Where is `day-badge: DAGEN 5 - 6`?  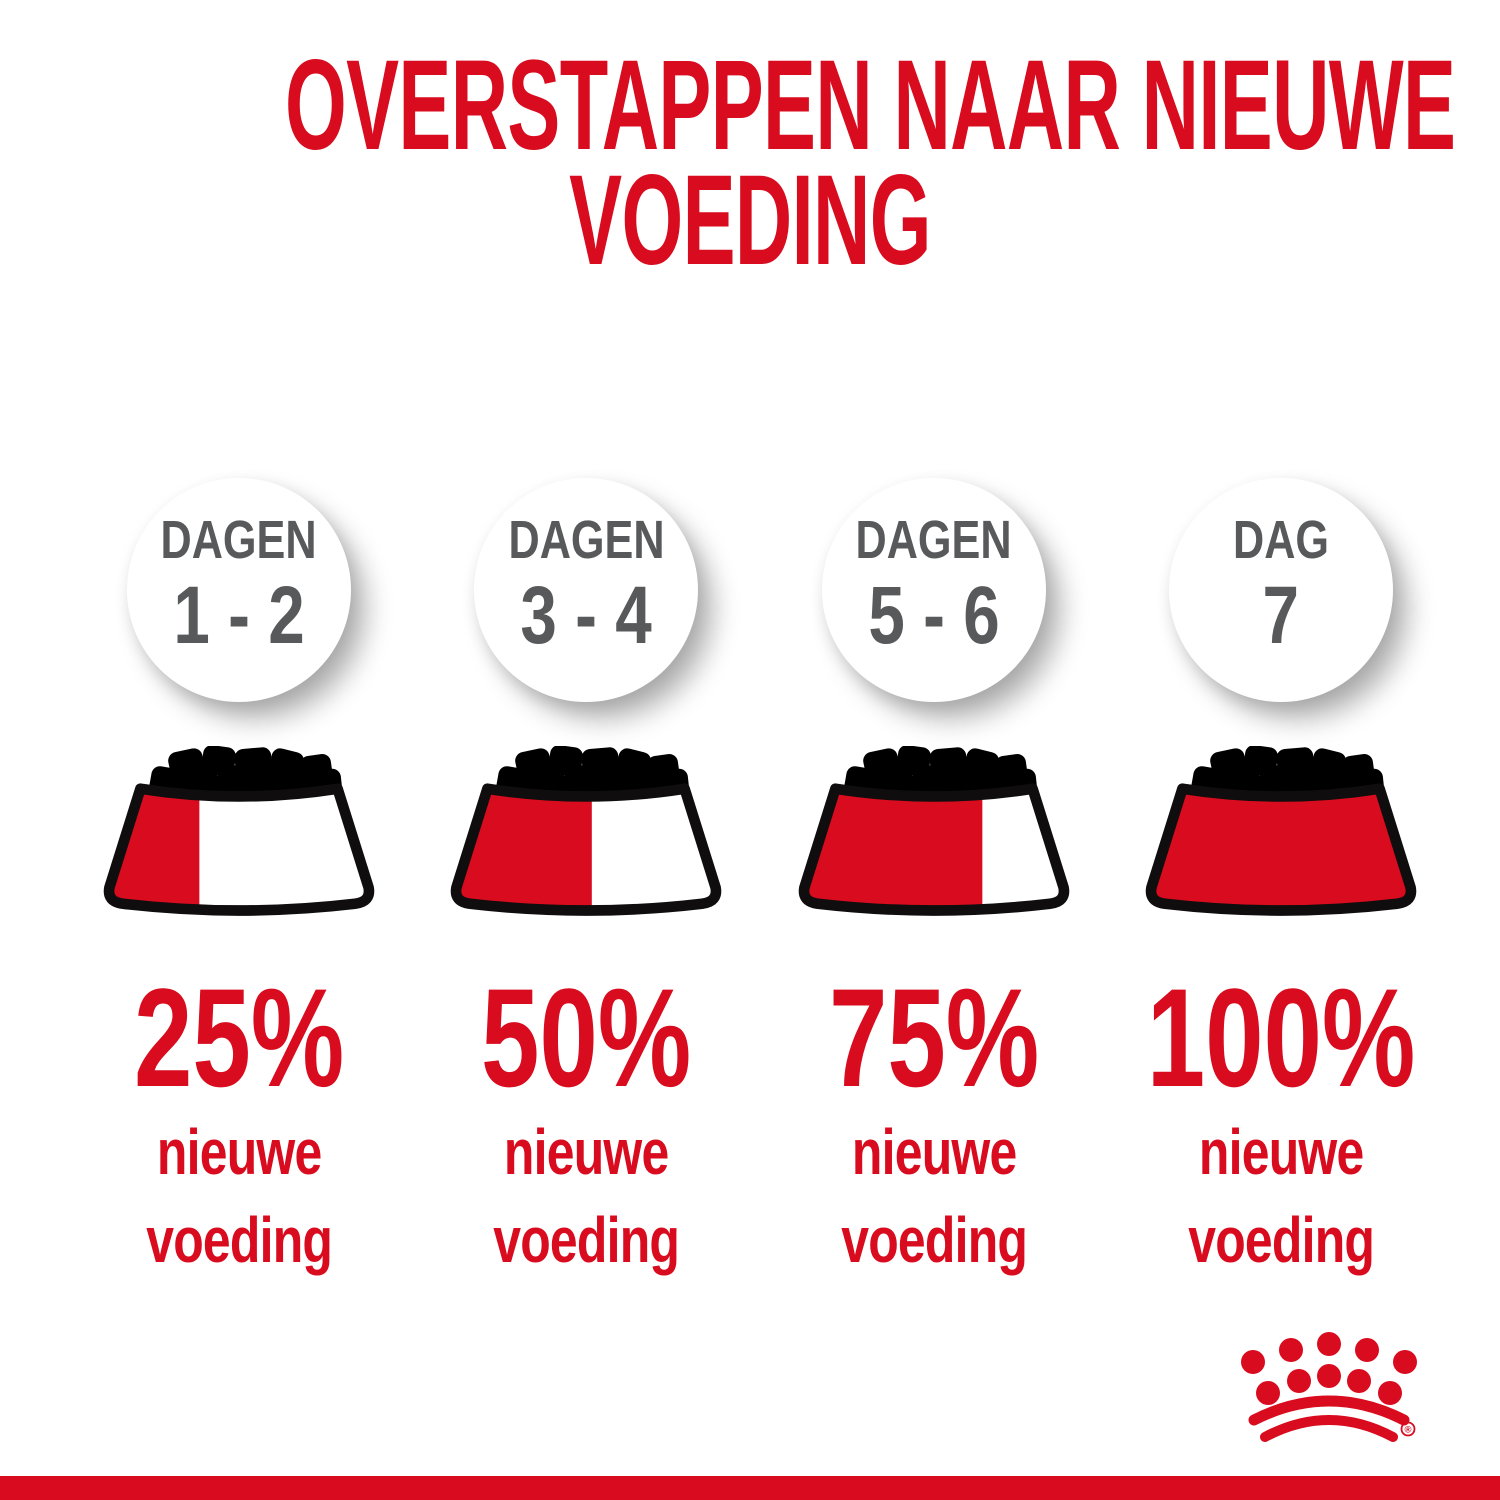 day-badge: DAGEN 5 - 6 is located at coordinates (933, 590).